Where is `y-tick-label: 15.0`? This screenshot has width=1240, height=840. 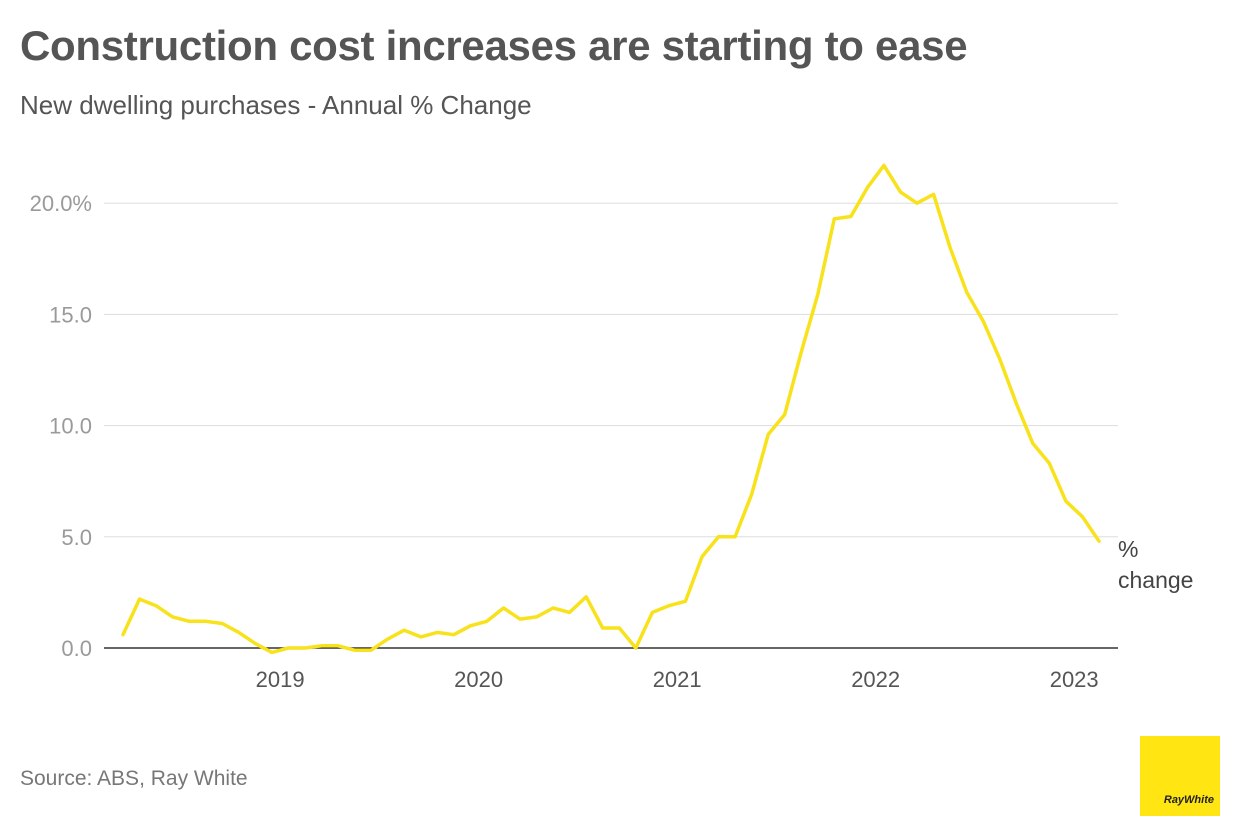 y-tick-label: 15.0 is located at coordinates (70, 314).